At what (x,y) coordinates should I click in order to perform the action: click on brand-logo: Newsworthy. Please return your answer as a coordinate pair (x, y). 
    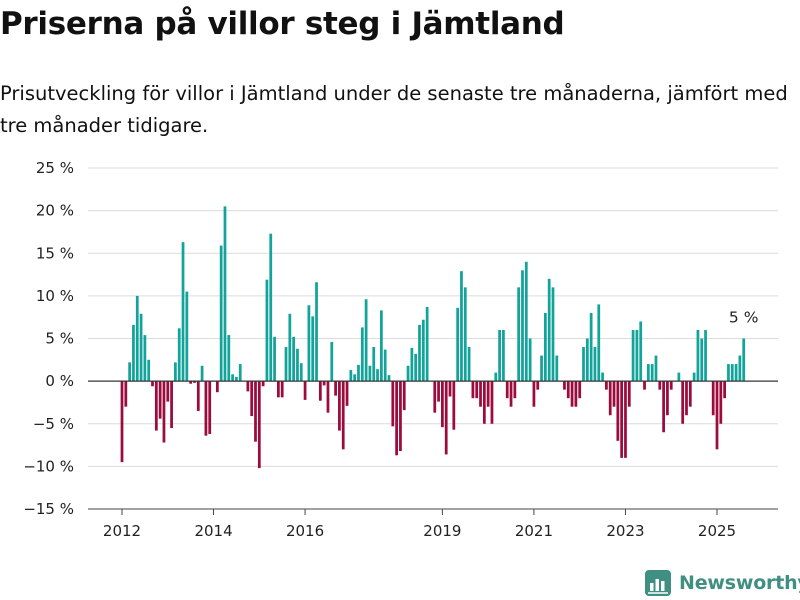
    Looking at the image, I should click on (722, 583).